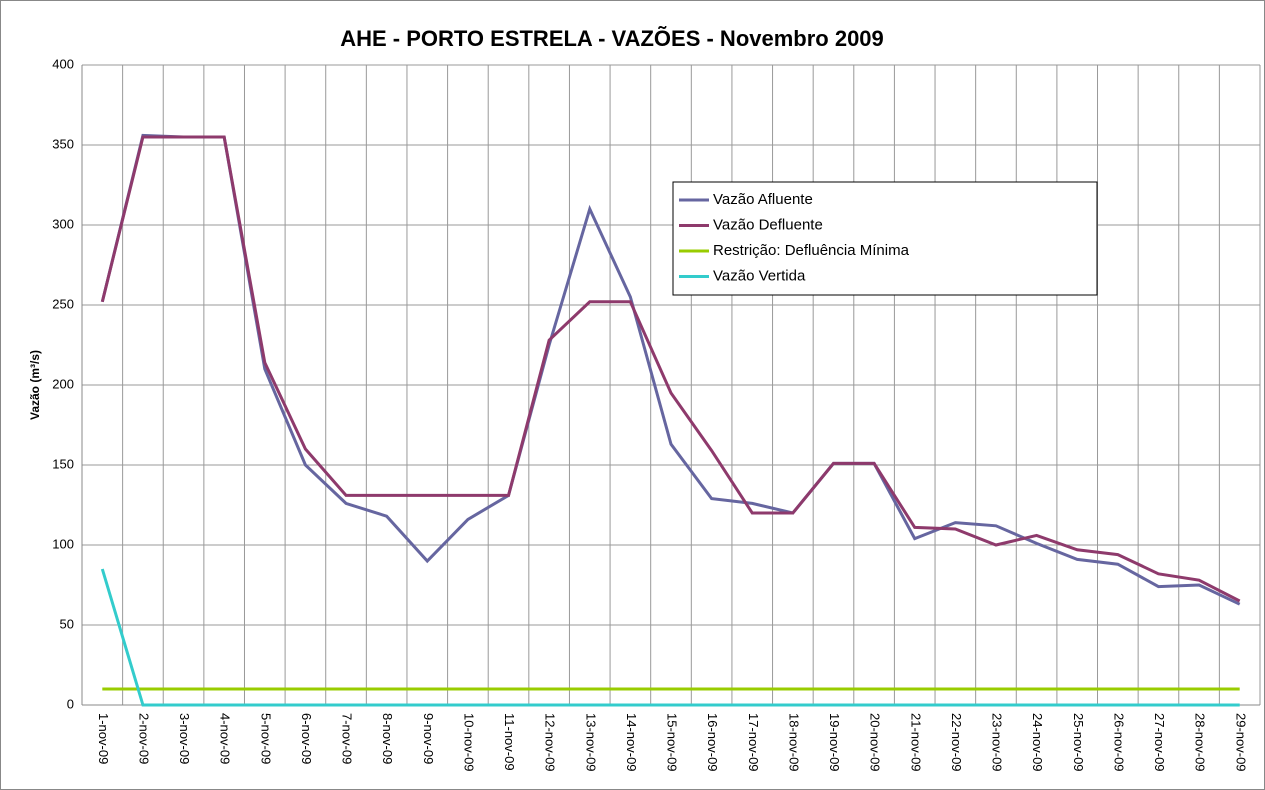 Image resolution: width=1265 pixels, height=790 pixels. What do you see at coordinates (550, 742) in the screenshot?
I see `x-tick-label: 12-nov-09` at bounding box center [550, 742].